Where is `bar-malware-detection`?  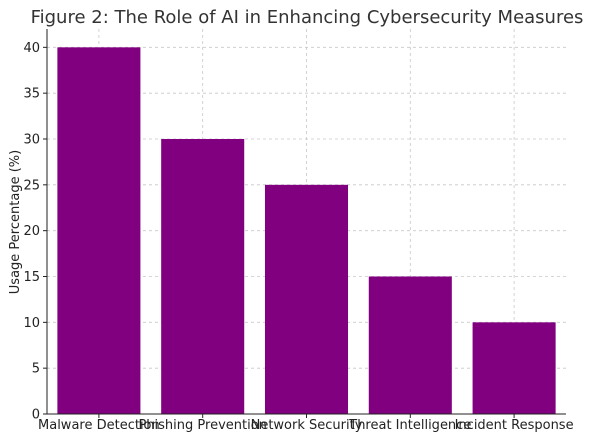 bar-malware-detection is located at coordinates (99, 230).